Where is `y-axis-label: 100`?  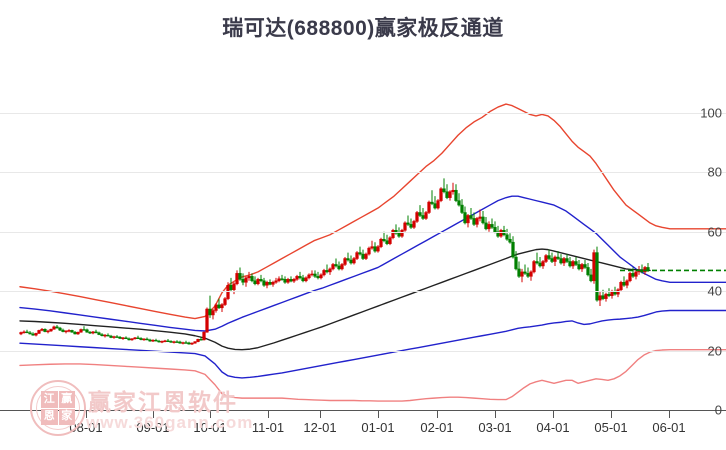 y-axis-label: 100 is located at coordinates (711, 113).